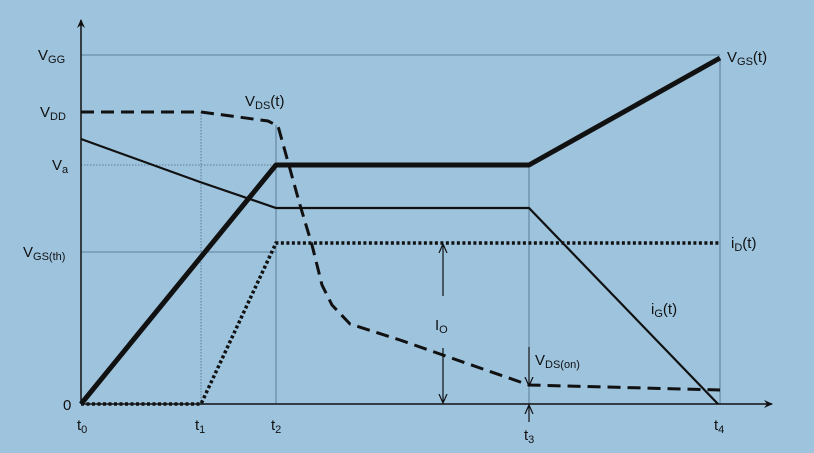 This screenshot has width=814, height=453. Describe the element at coordinates (51, 56) in the screenshot. I see `label-vgg: VGG` at that location.